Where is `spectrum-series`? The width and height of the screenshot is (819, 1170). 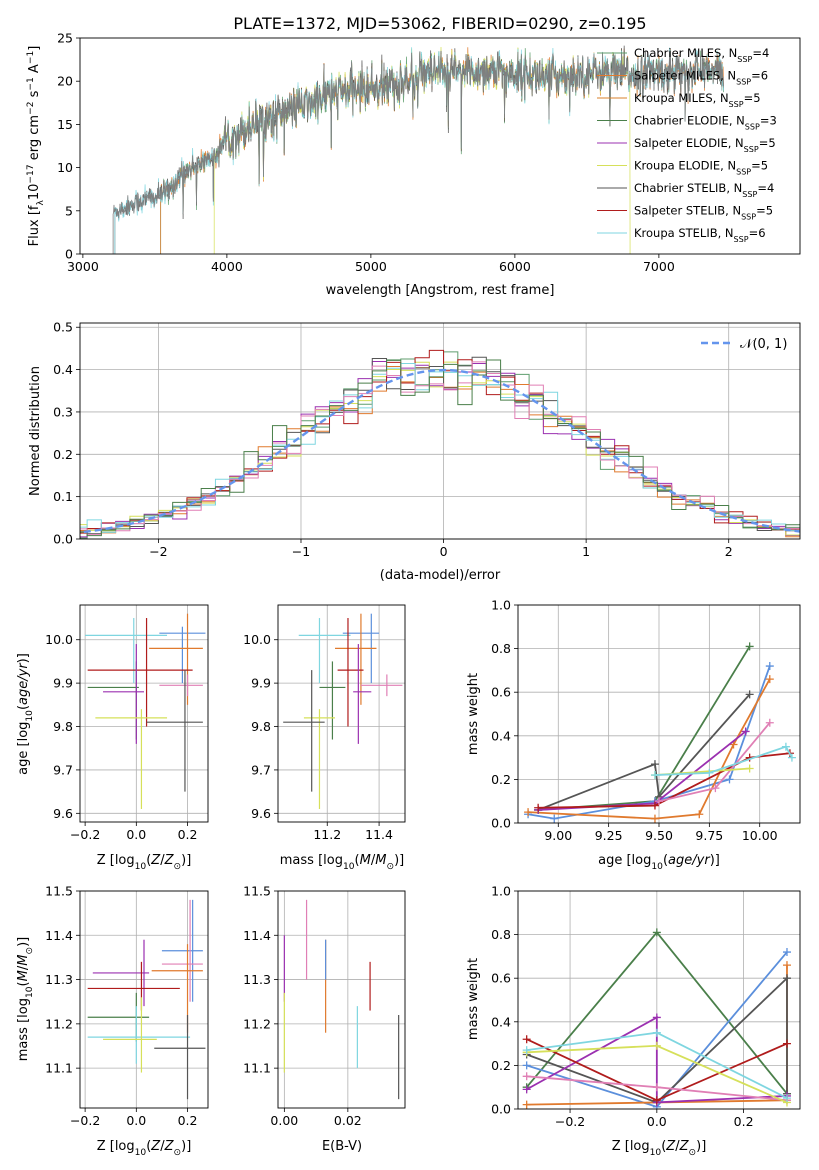
spectrum-series is located at coordinates (419, 150).